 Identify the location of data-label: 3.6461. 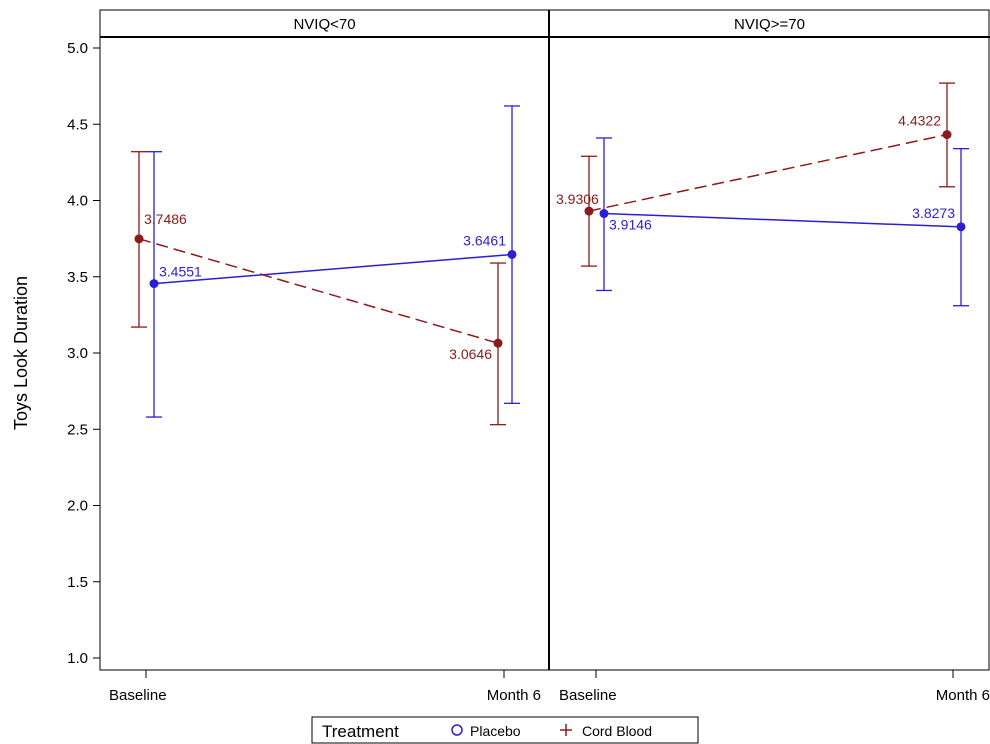
(484, 240).